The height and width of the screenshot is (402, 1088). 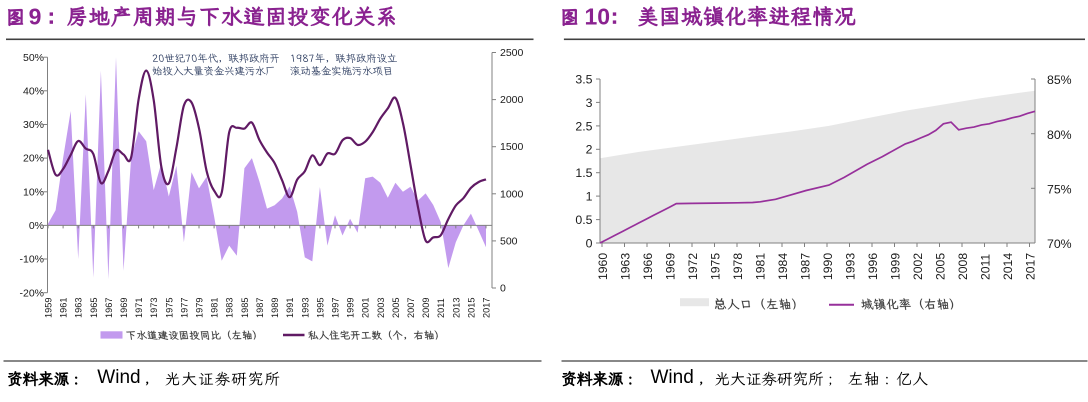 I want to click on svg-text: 2009, so click(x=426, y=308).